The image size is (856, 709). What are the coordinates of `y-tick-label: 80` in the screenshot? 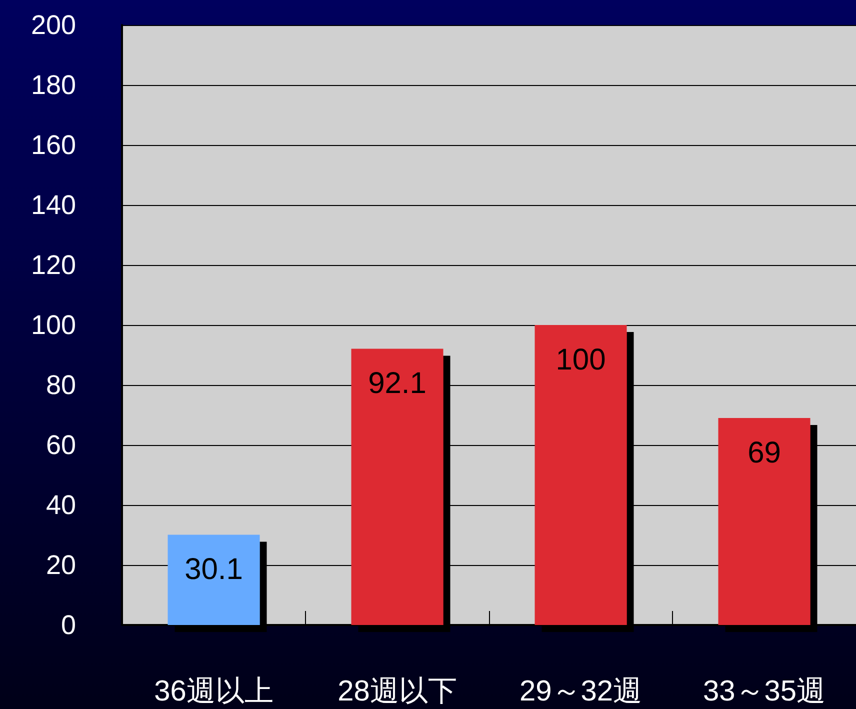 It's located at (61, 385).